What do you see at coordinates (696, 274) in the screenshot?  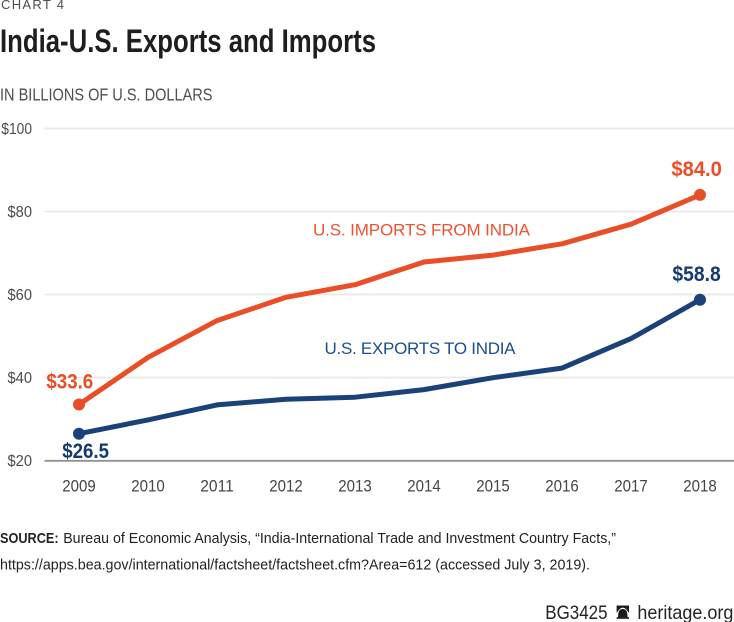 I see `svg-text: $58.8` at bounding box center [696, 274].